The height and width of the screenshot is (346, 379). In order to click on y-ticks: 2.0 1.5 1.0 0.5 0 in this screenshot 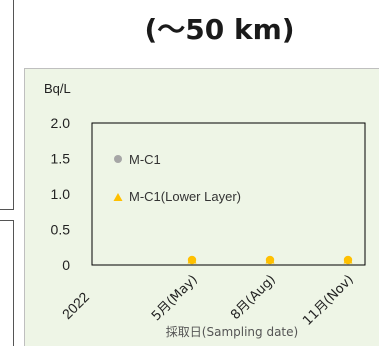, I will do `click(61, 194)`.